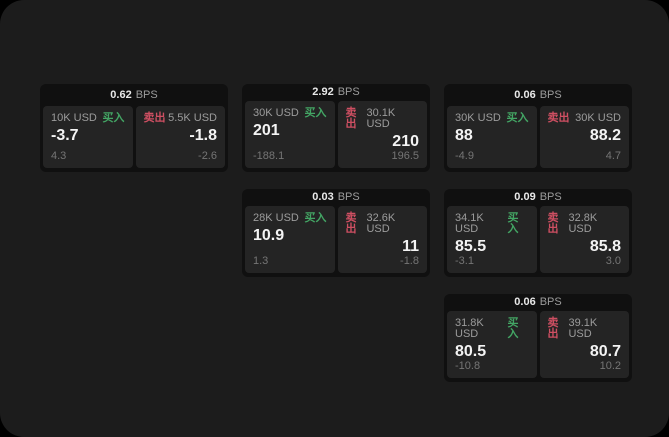 The image size is (669, 437). What do you see at coordinates (584, 344) in the screenshot?
I see `sell-tile: 卖出 39.1K USD 80.7 10.2` at bounding box center [584, 344].